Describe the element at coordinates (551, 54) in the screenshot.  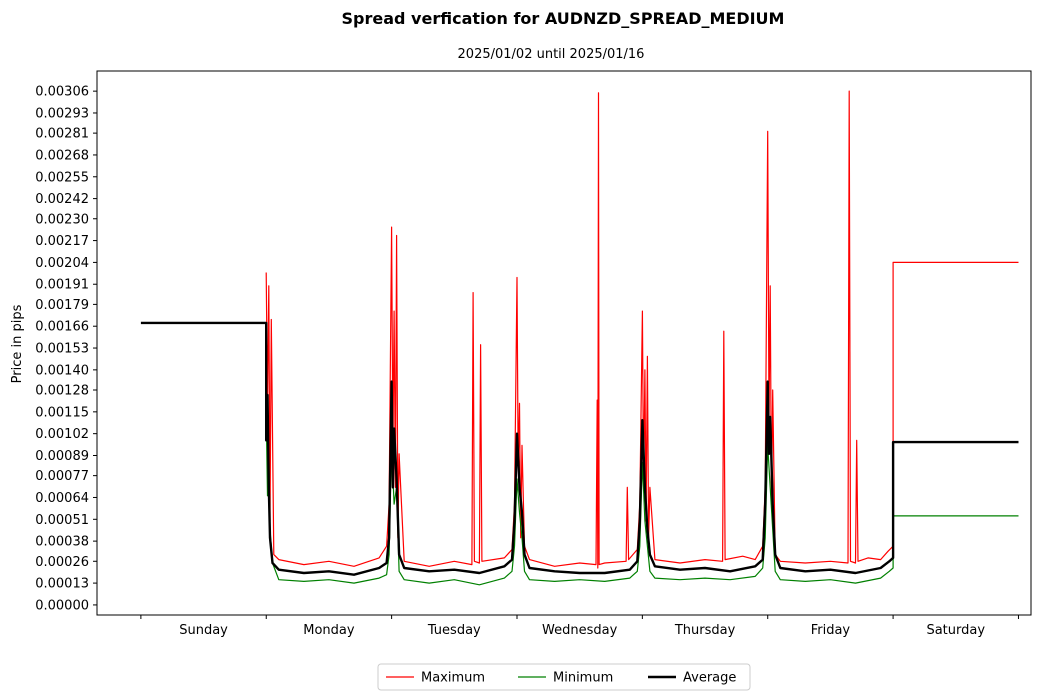
I see `chart-subtitle: 2025/01/02 until 2025/01/16` at that location.